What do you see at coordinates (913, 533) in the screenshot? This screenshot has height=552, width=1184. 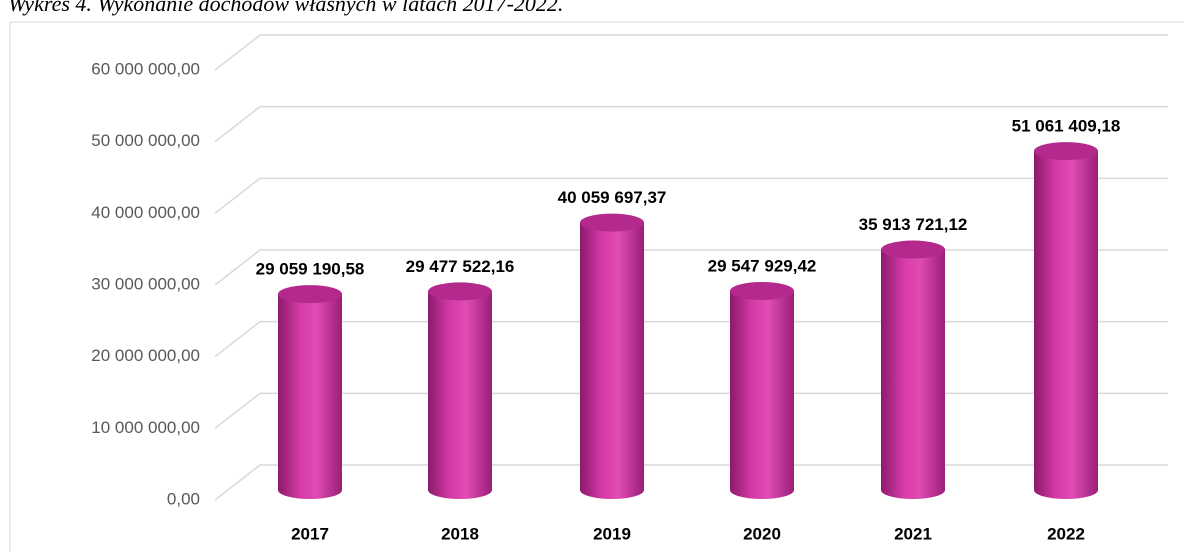 I see `x-tick-label: 2021` at bounding box center [913, 533].